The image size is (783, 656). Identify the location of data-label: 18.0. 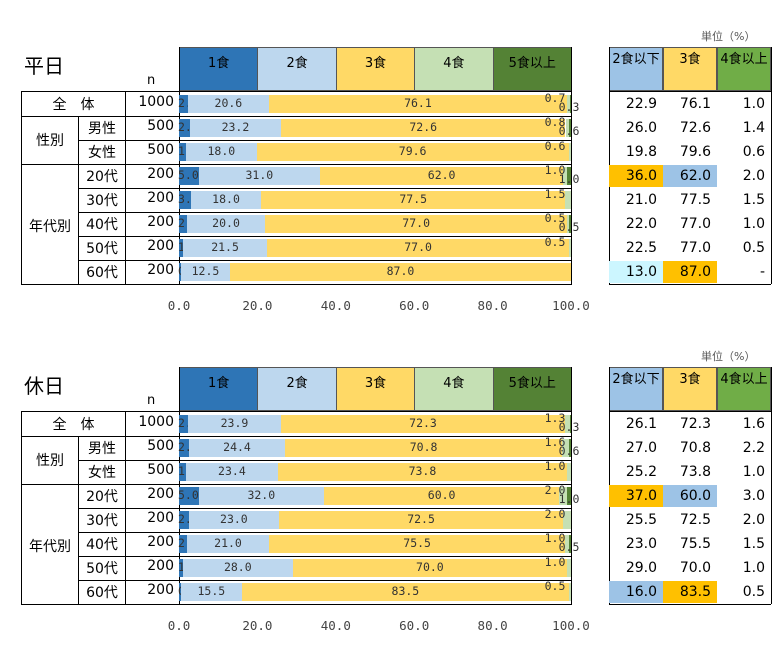
(226, 199).